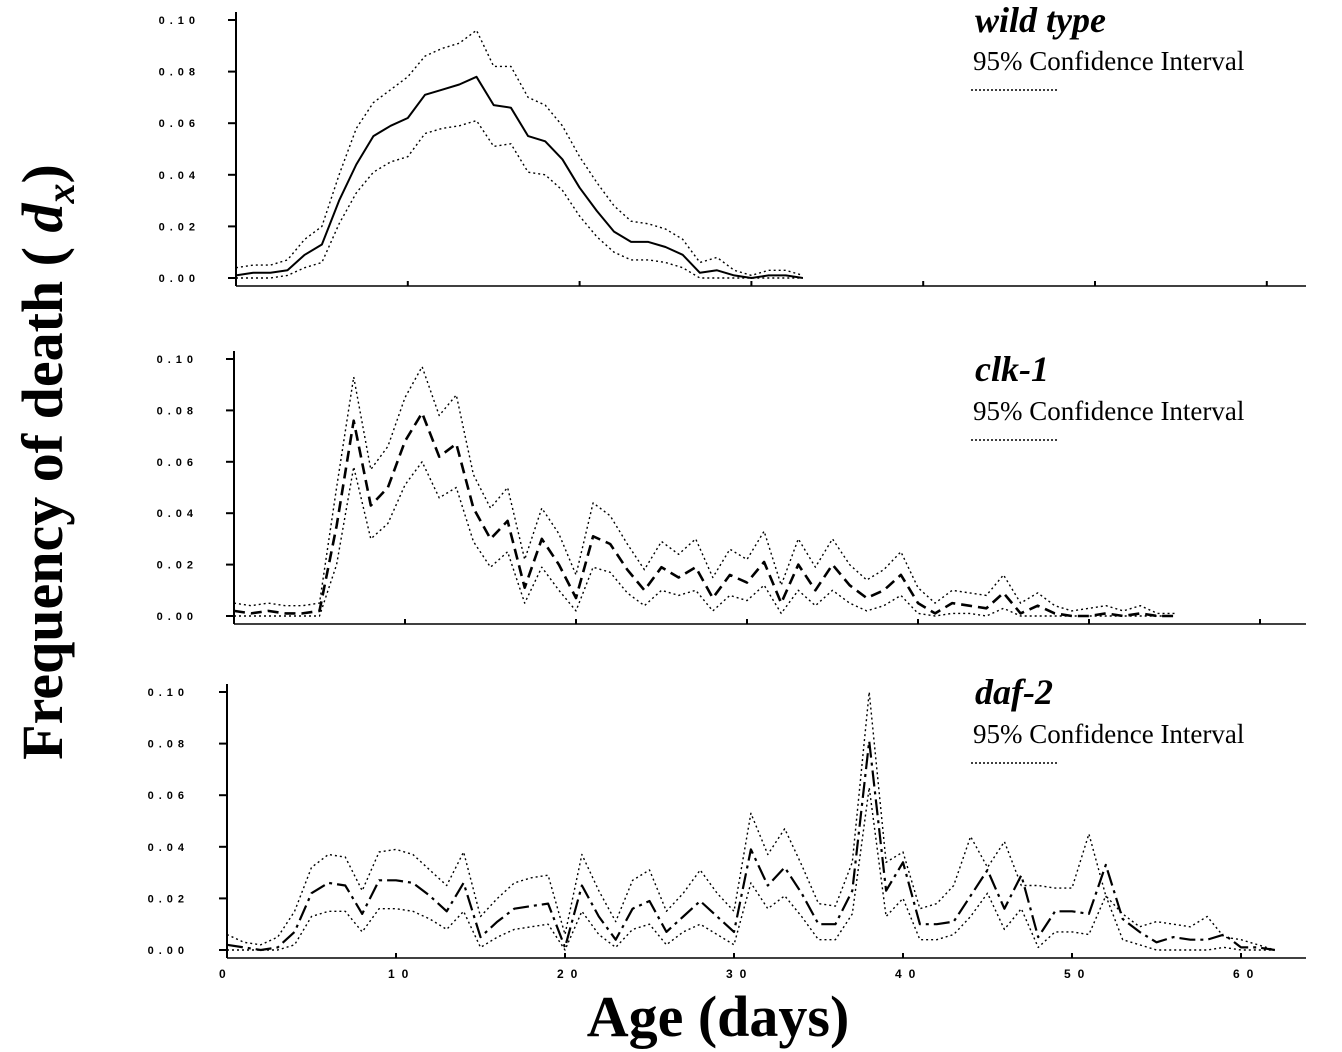  I want to click on panel-title: daf-2, so click(1014, 692).